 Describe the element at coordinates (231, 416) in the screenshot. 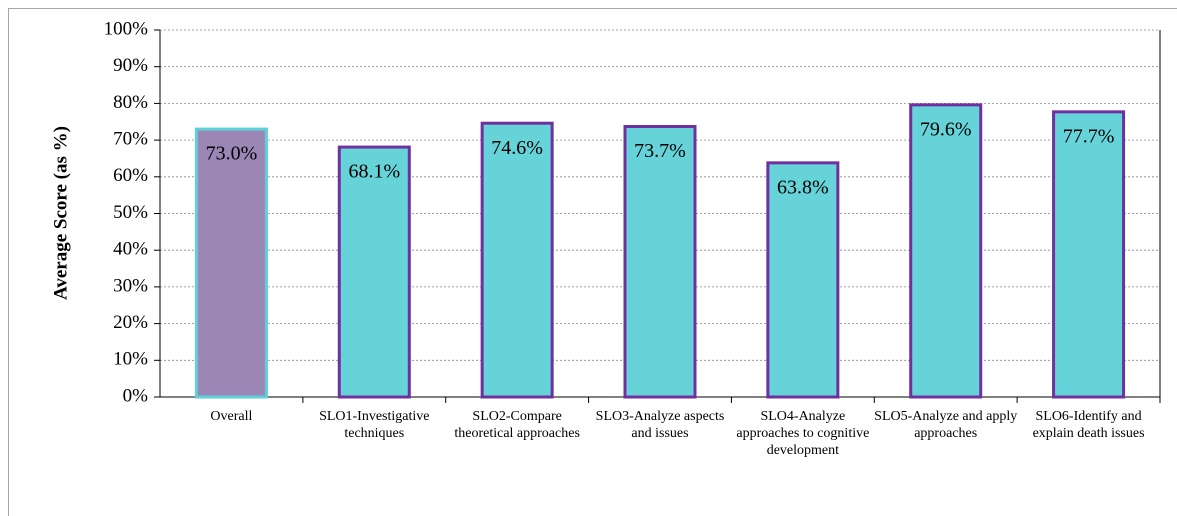

I see `x-tick-label: Overall` at that location.